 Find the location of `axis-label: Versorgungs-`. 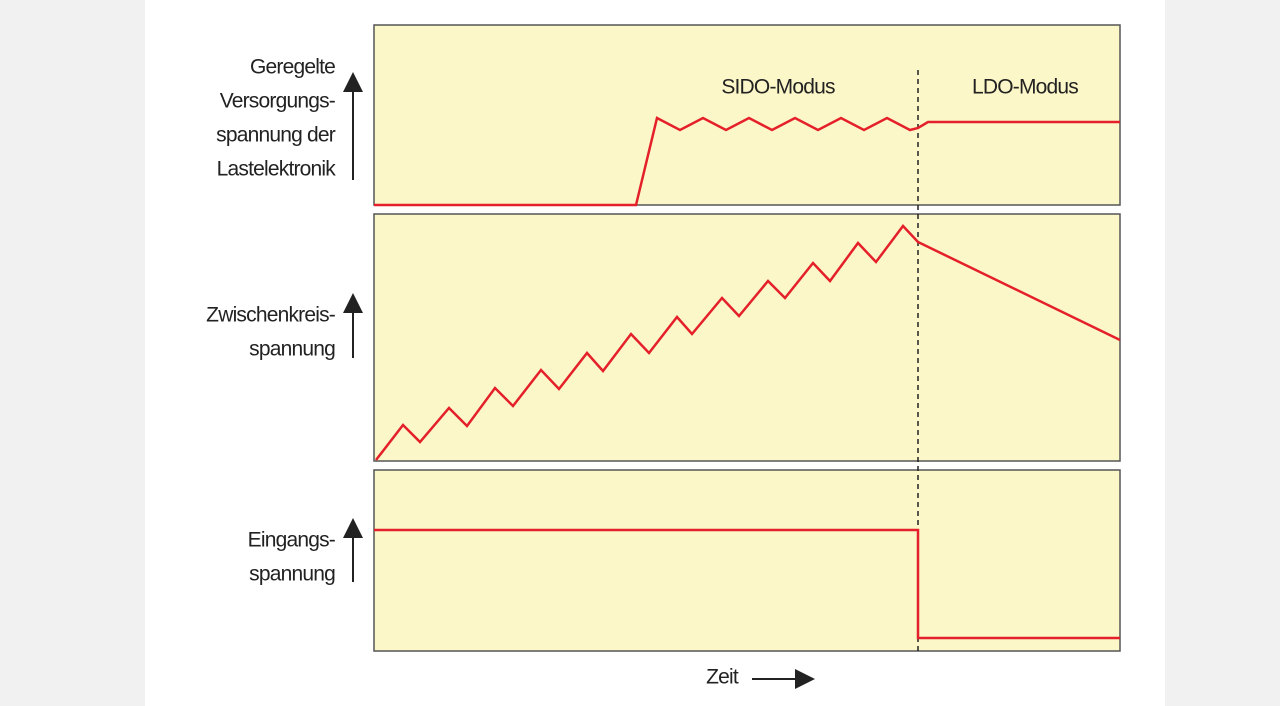

axis-label: Versorgungs- is located at coordinates (278, 101).